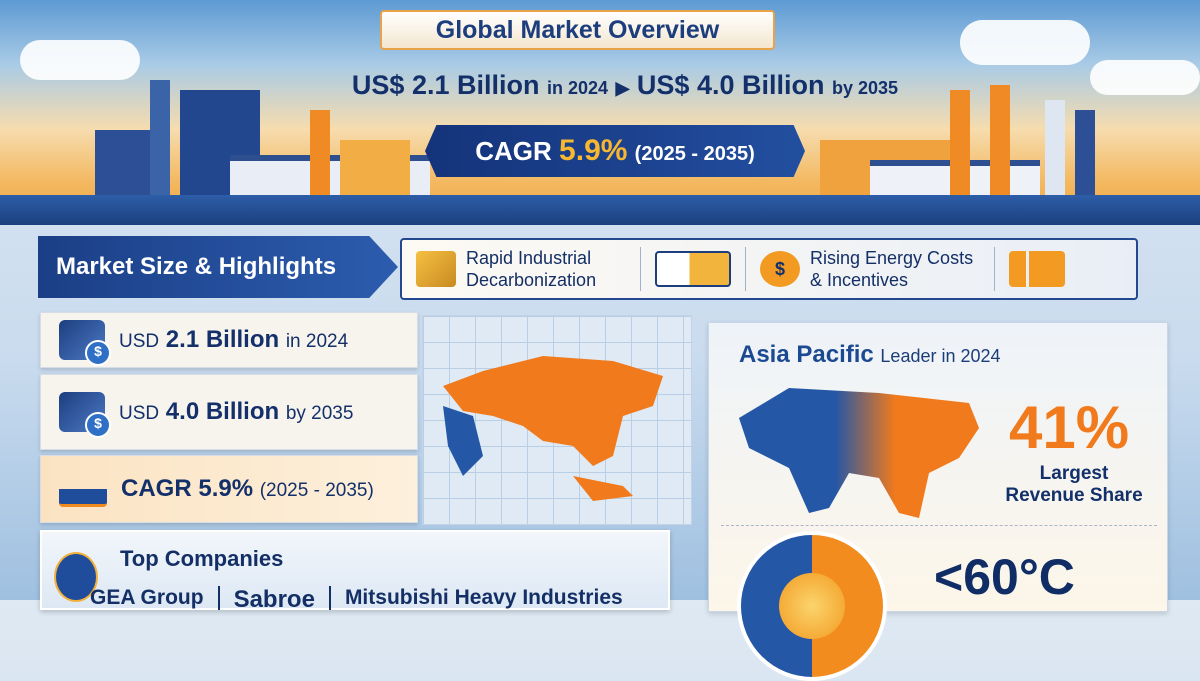 The image size is (1200, 681). I want to click on value-2024: US$ 2.1 Billion, so click(445, 85).